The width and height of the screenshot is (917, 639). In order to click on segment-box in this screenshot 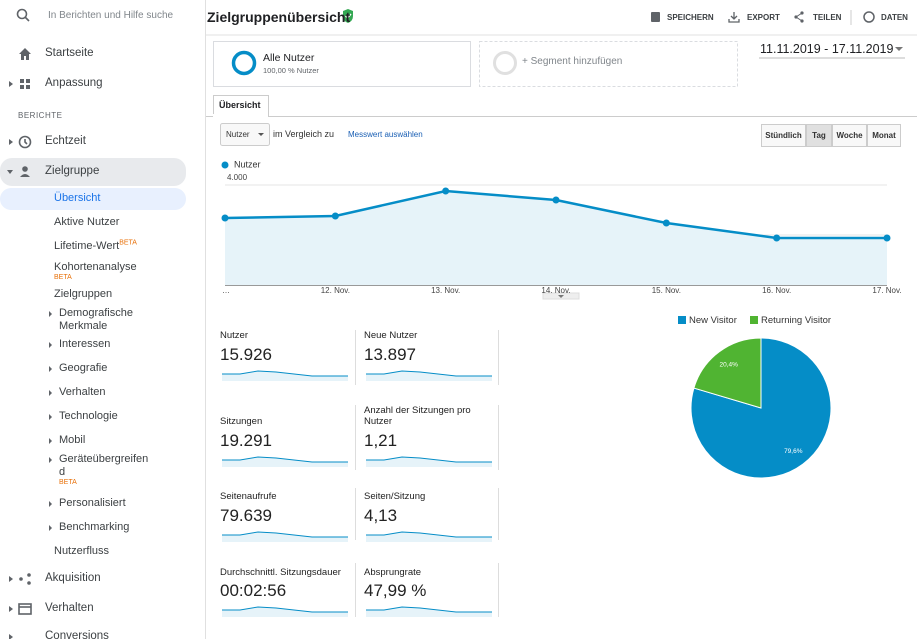, I will do `click(342, 64)`.